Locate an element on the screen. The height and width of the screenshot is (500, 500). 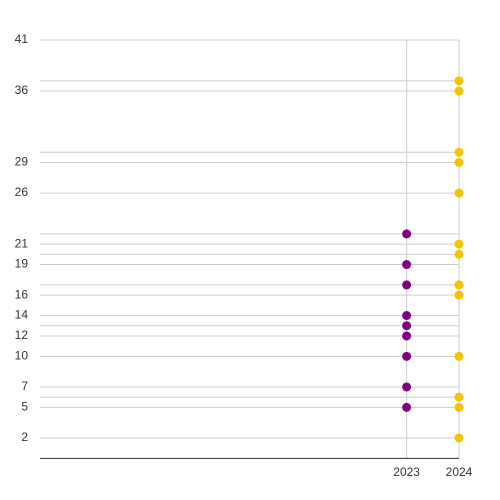
y-tick-label: 10 is located at coordinates (22, 356).